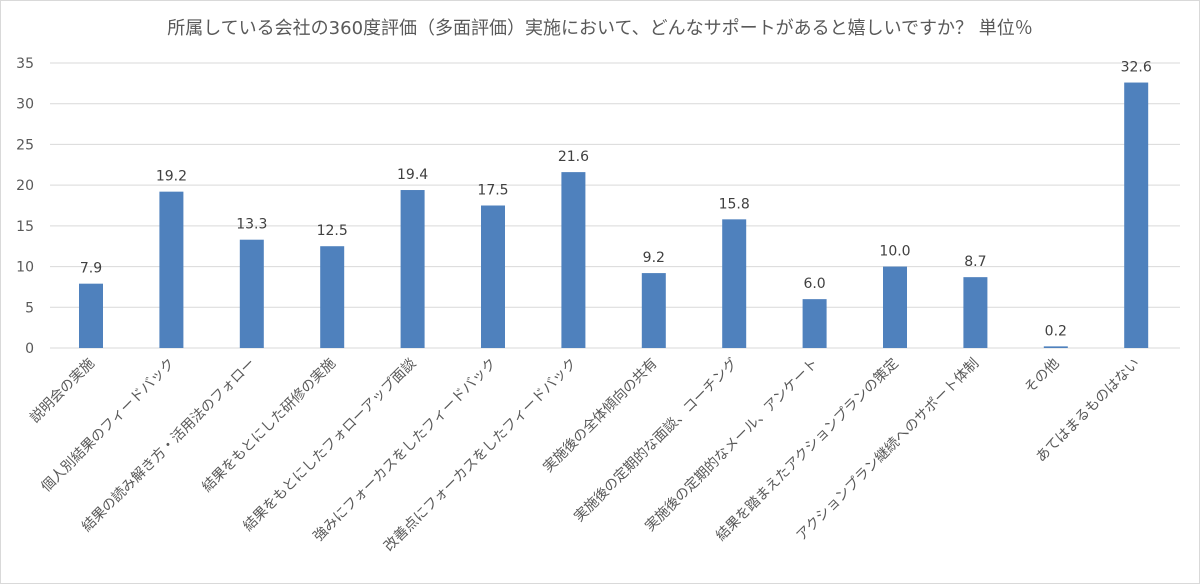  Describe the element at coordinates (29, 308) in the screenshot. I see `y-tick-label: 5` at that location.